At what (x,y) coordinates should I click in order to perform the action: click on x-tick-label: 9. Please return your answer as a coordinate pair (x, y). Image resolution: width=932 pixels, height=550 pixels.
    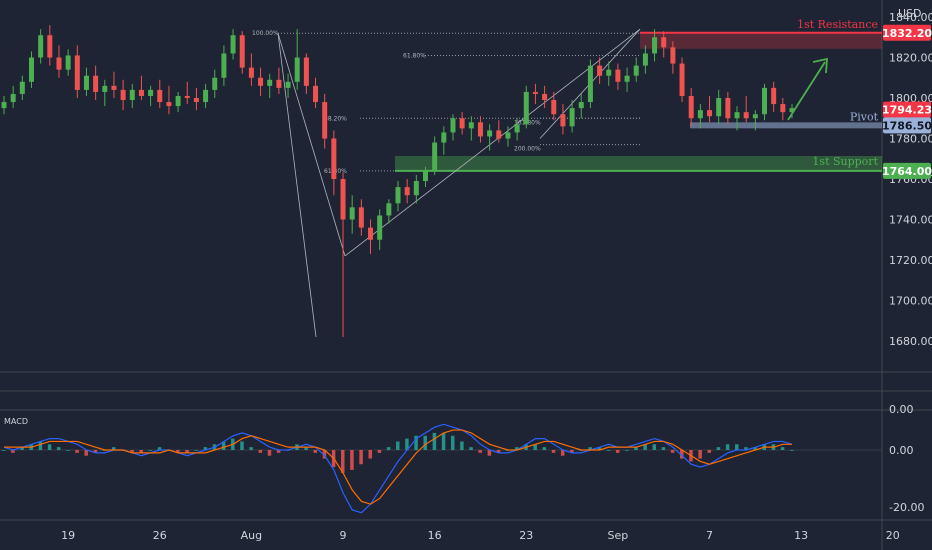
    Looking at the image, I should click on (343, 535).